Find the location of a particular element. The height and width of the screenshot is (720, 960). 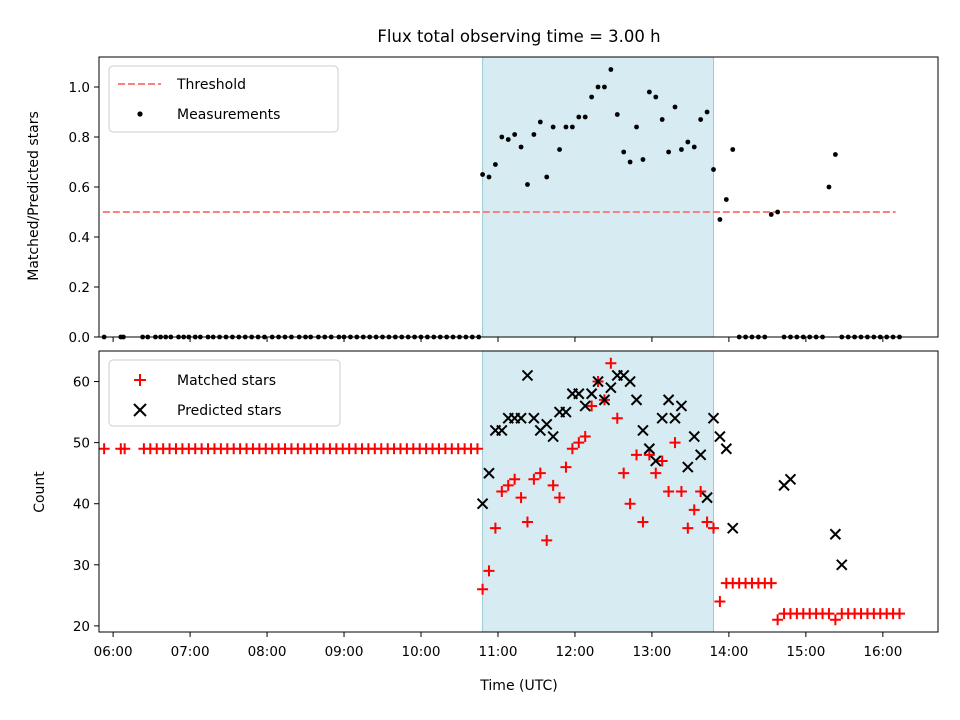

x-tick-label: 15:00 is located at coordinates (805, 652).